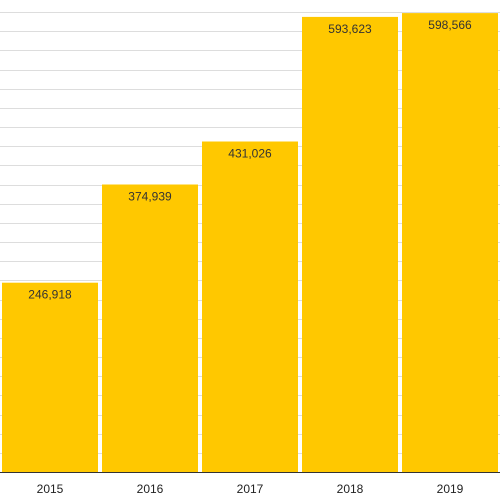 This screenshot has height=500, width=500. Describe the element at coordinates (250, 154) in the screenshot. I see `value-label-2017: 431,026` at that location.